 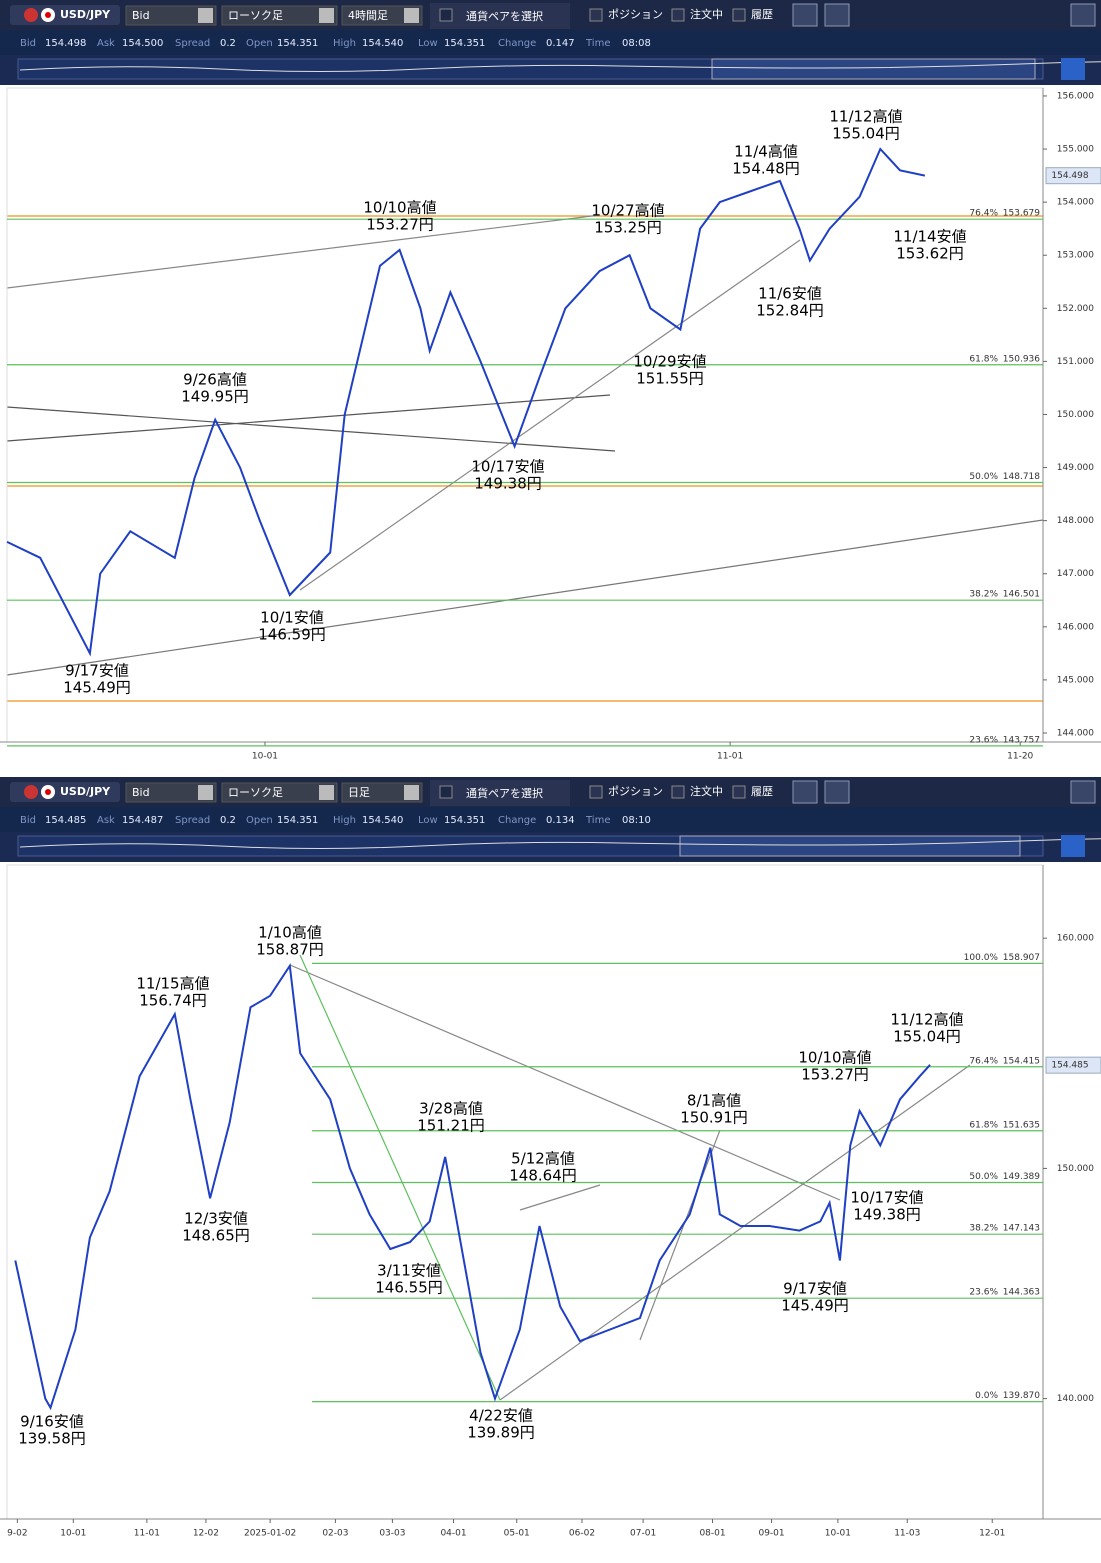 I want to click on info-label: Change, so click(x=517, y=820).